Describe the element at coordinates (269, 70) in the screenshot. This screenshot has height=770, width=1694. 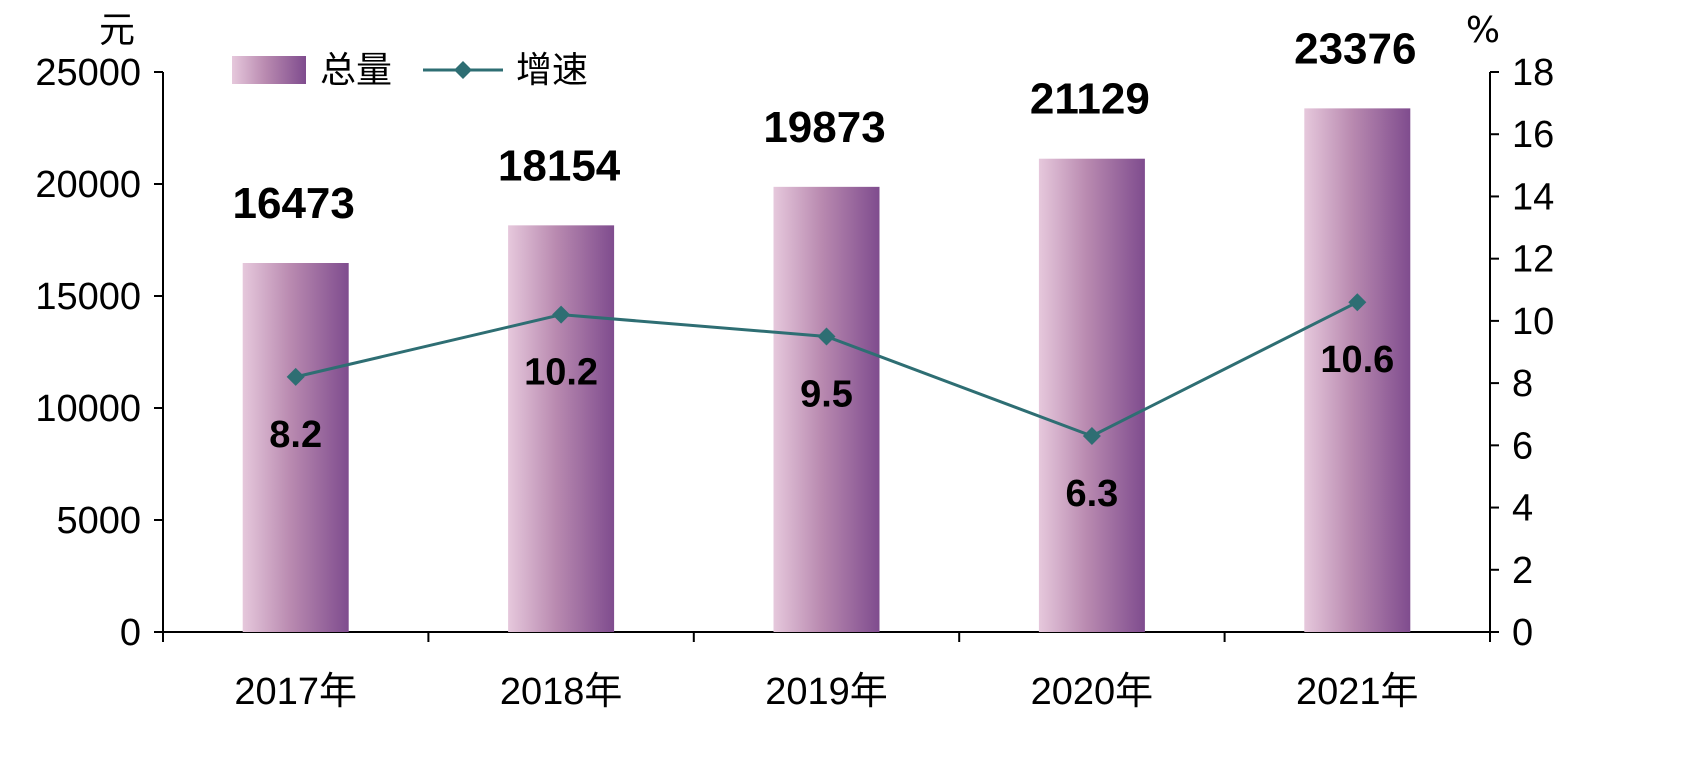
I see `legend-bar-swatch` at that location.